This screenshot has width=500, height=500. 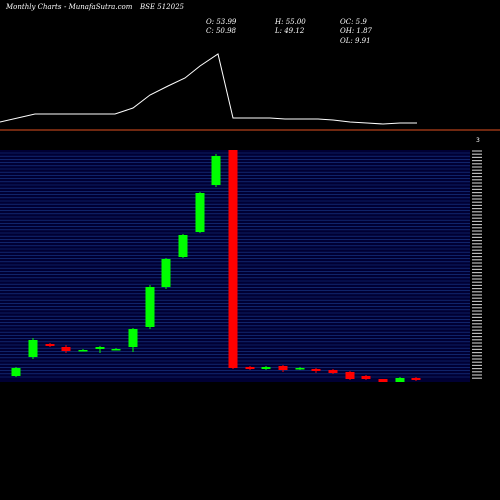 What do you see at coordinates (162, 7) in the screenshot?
I see `chart-symbol: BSE 512025` at bounding box center [162, 7].